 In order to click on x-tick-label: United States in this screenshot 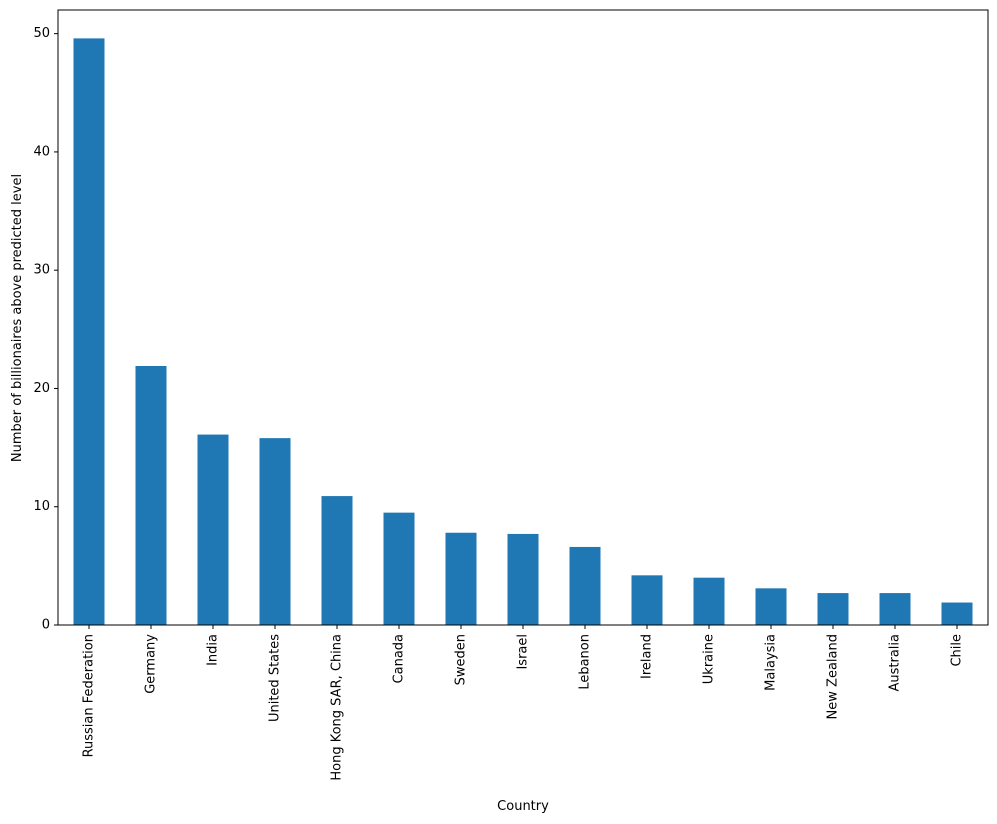, I will do `click(275, 678)`.